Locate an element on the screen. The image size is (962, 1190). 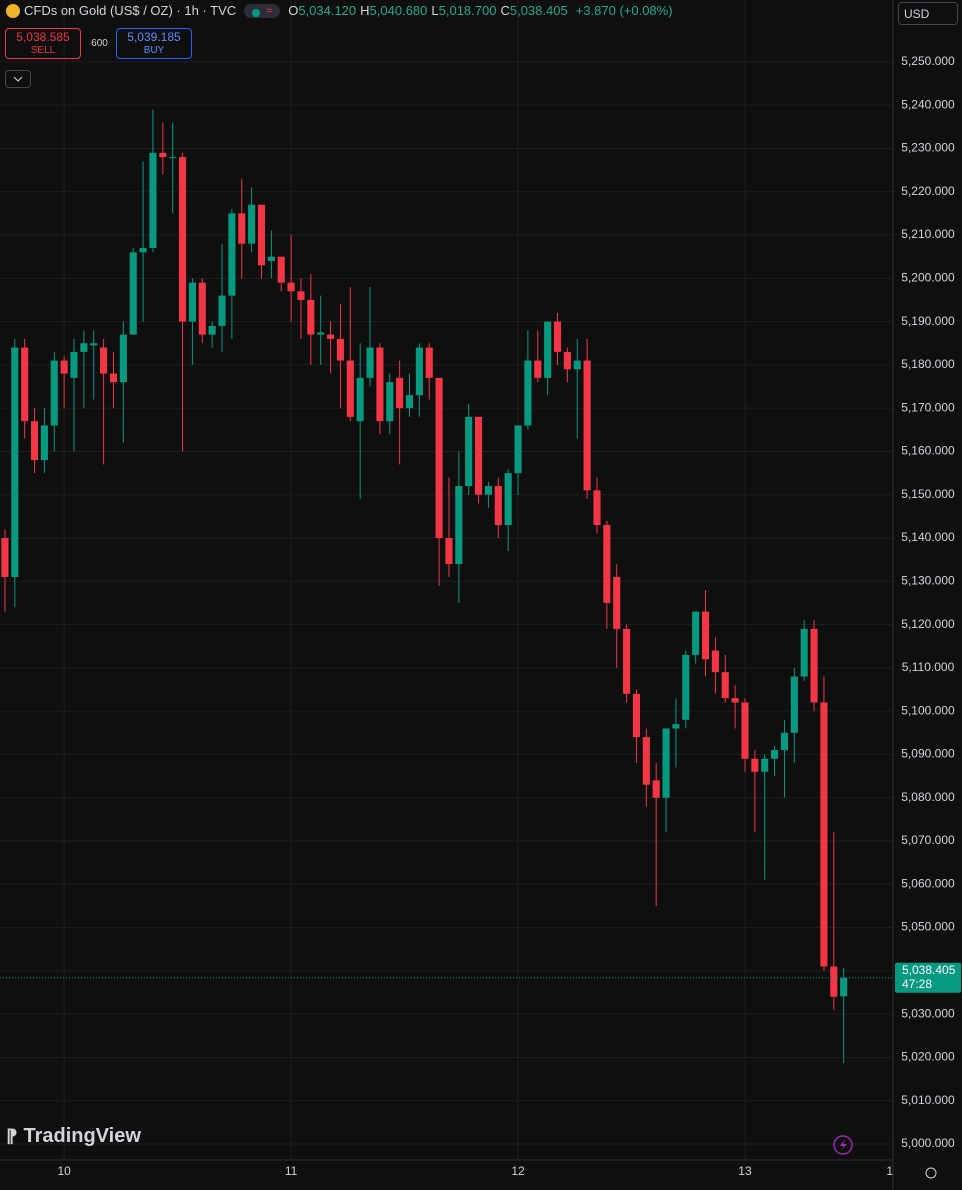
settings-icon is located at coordinates (931, 1173).